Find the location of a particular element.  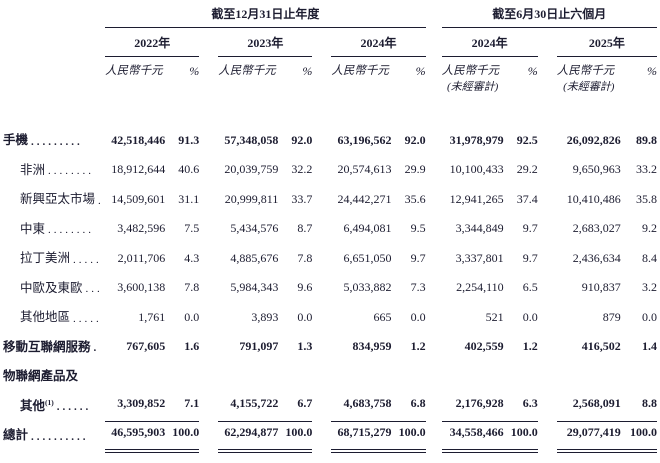

value-cell: 1.4 is located at coordinates (649, 346).